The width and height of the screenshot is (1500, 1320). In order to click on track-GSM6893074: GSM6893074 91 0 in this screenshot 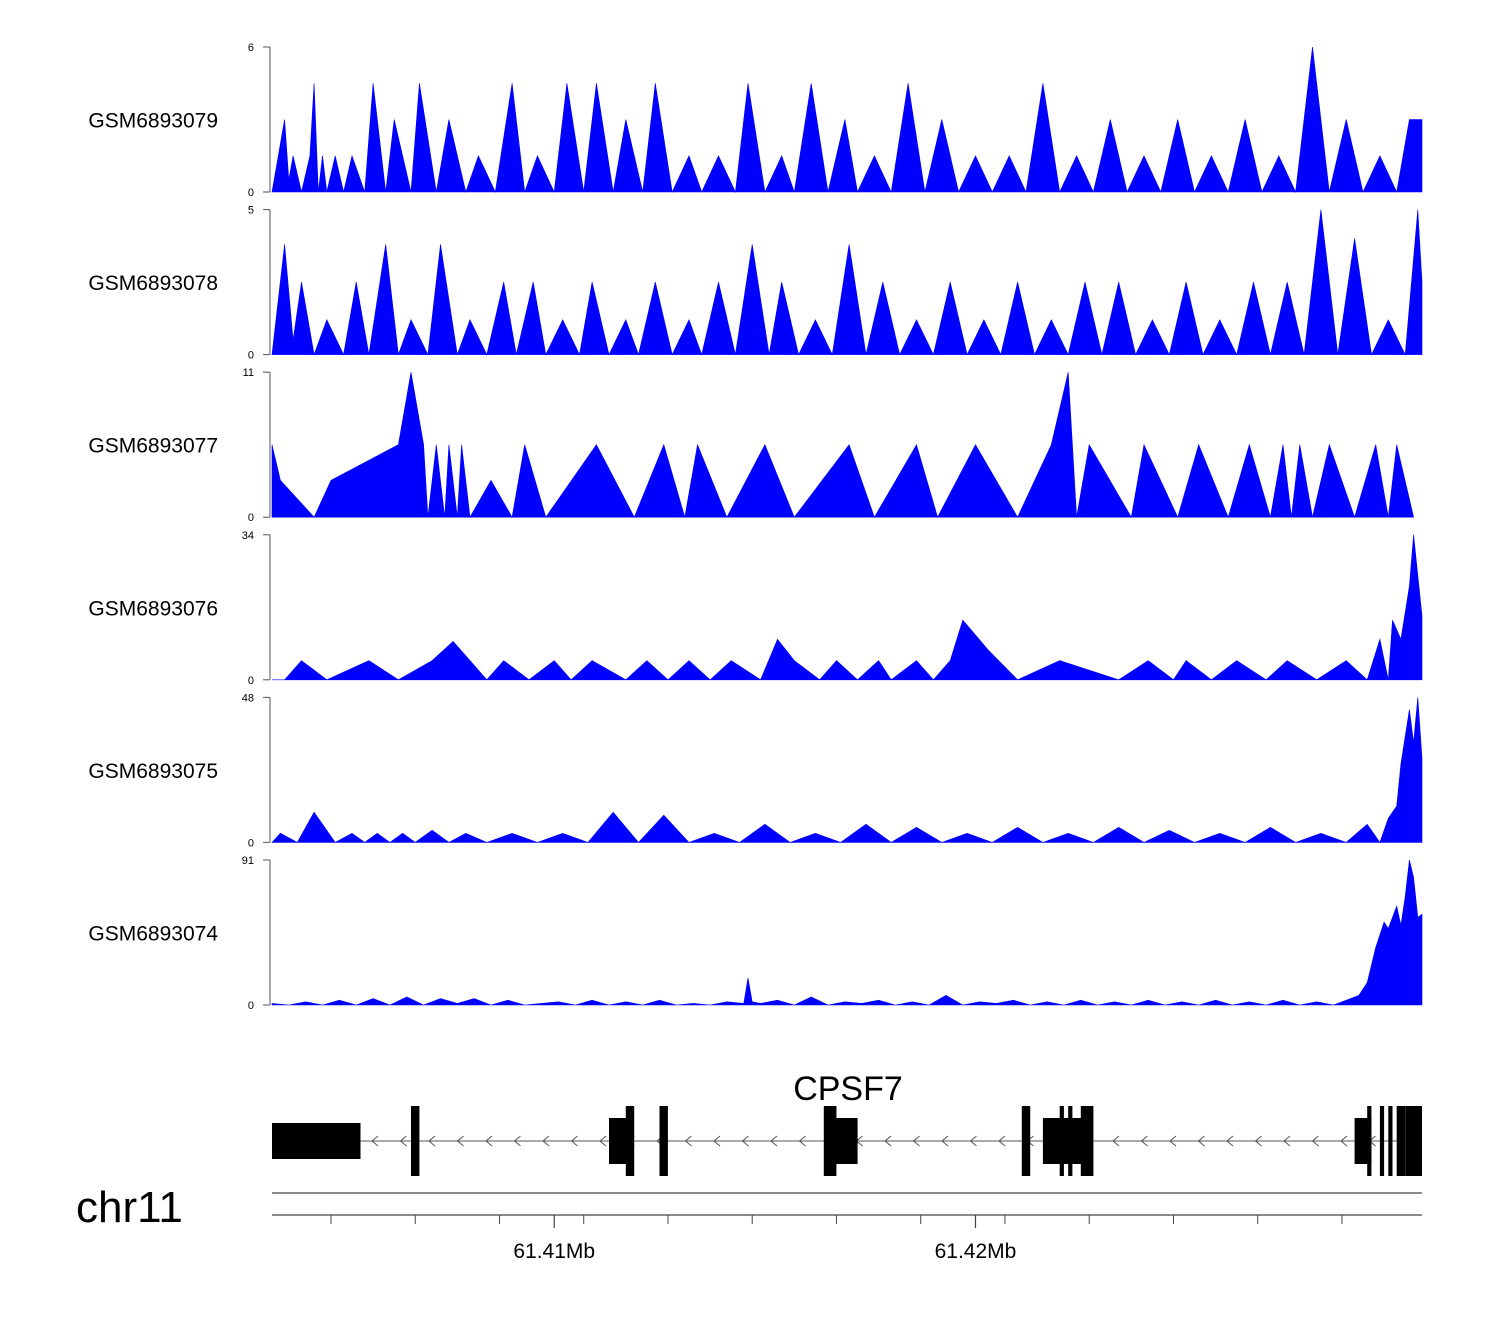, I will do `click(755, 933)`.